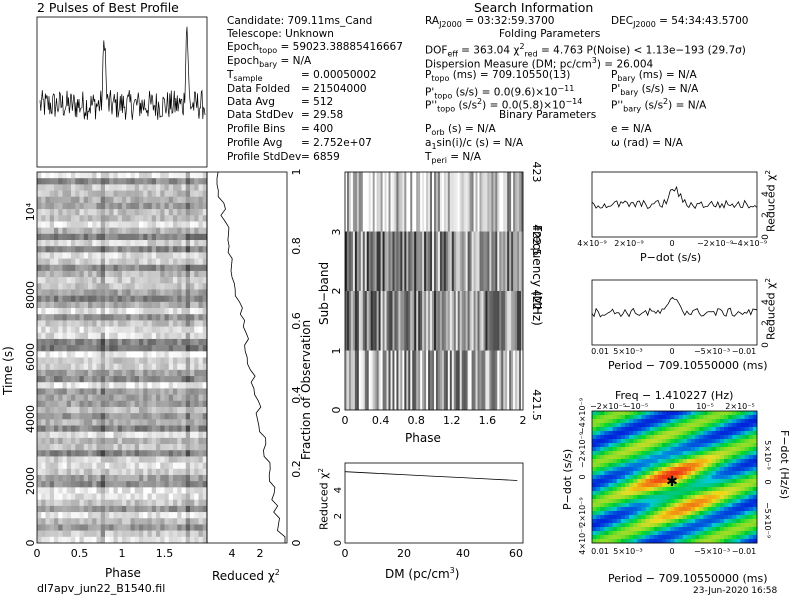  What do you see at coordinates (264, 157) in the screenshot?
I see `profile-stddev-key: Profile StdDev` at bounding box center [264, 157].